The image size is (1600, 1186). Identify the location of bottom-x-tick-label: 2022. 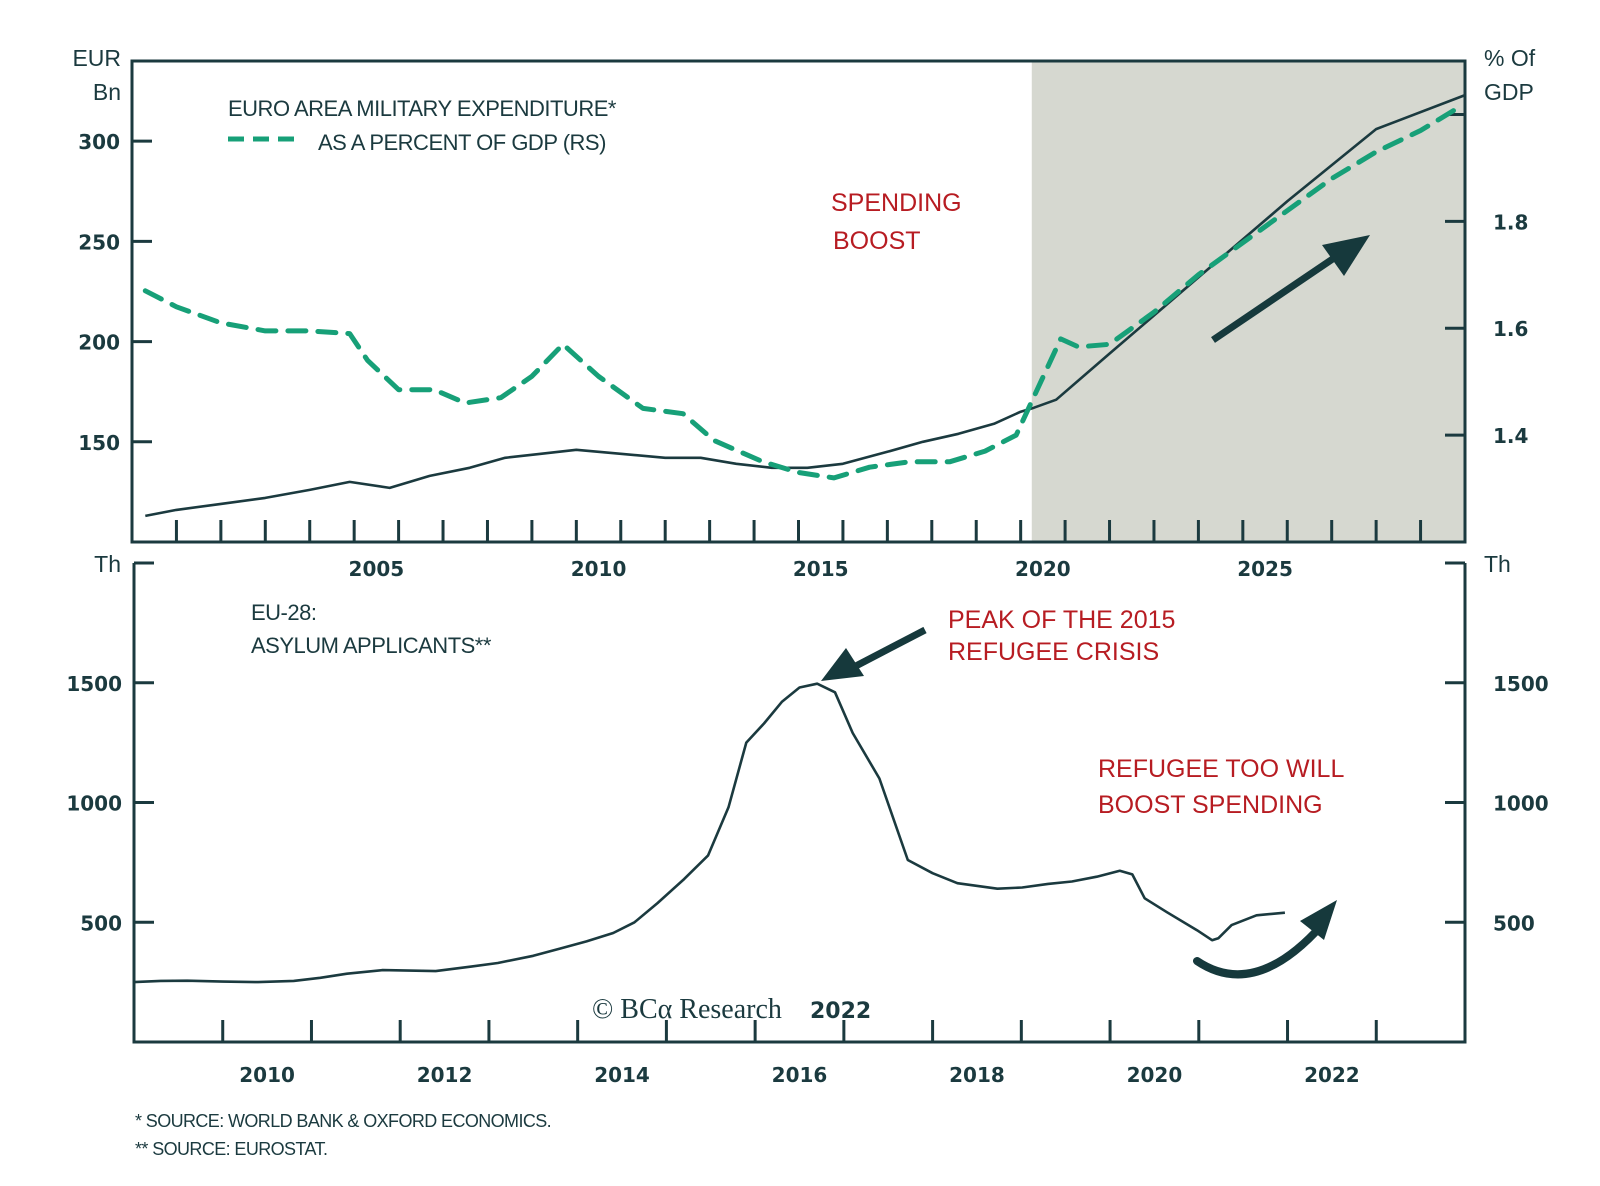
(1332, 1075).